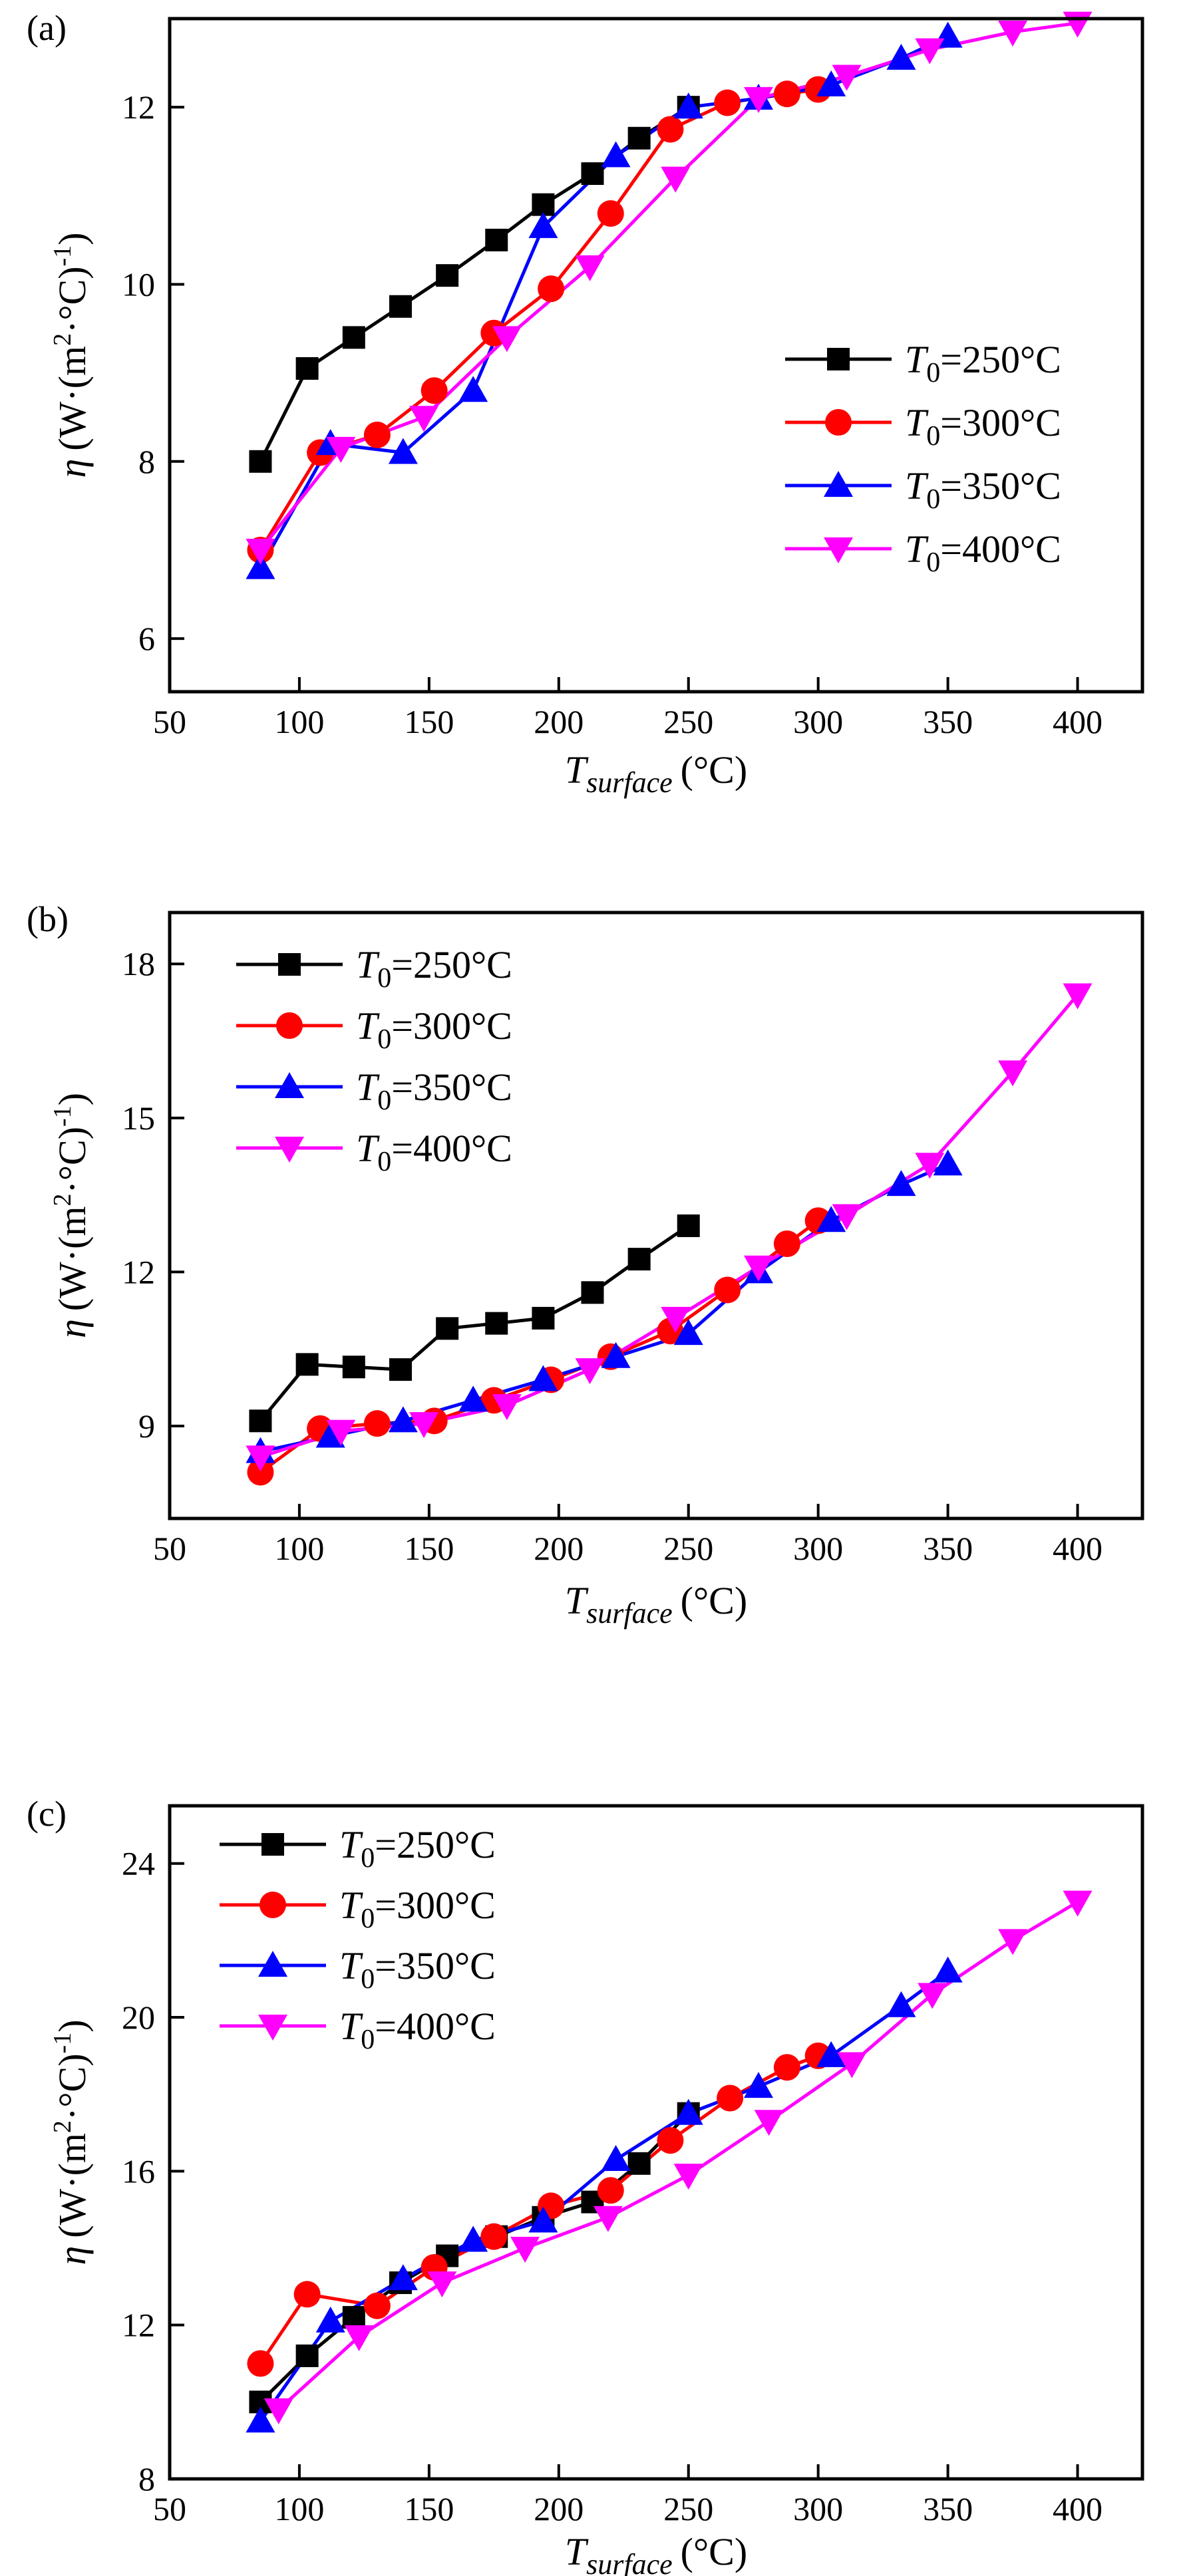 The width and height of the screenshot is (1191, 2576). I want to click on x-tick-label: 300, so click(818, 2508).